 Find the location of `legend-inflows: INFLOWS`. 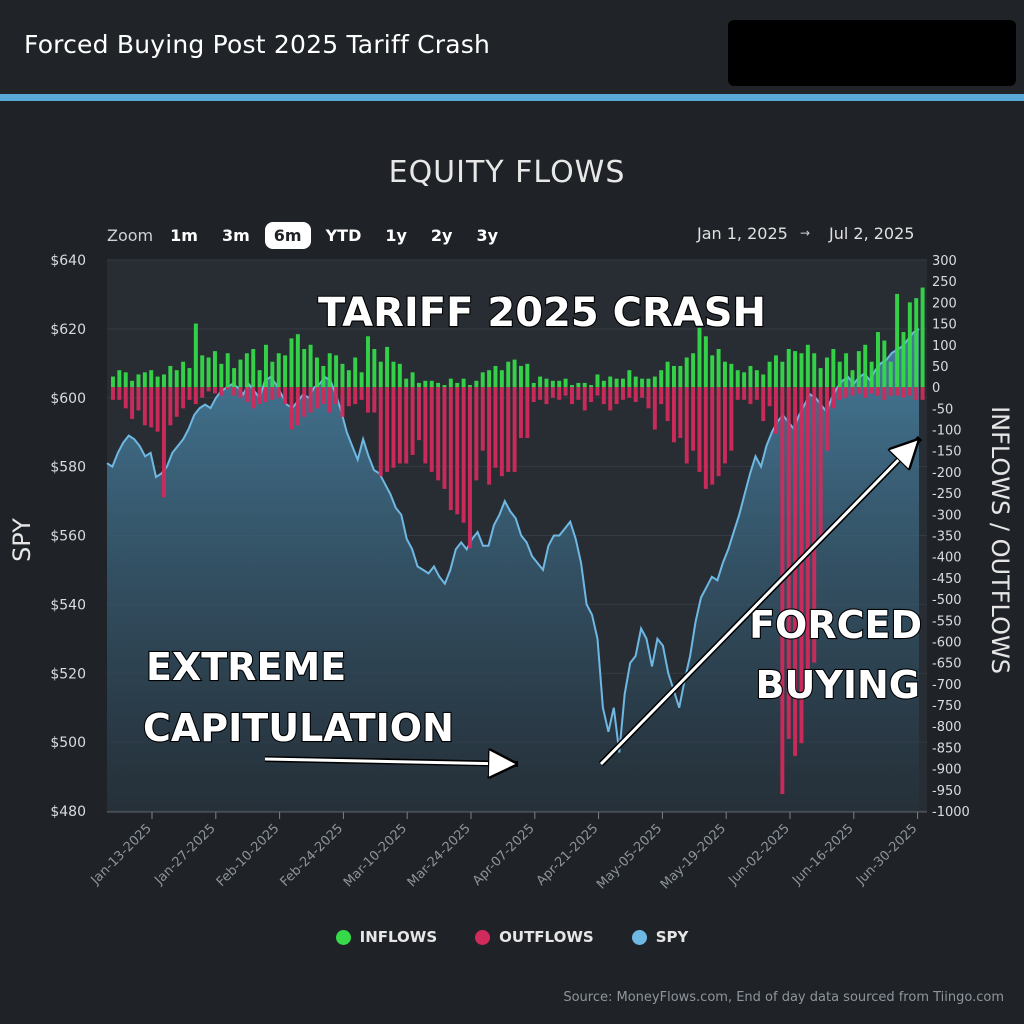

legend-inflows: INFLOWS is located at coordinates (386, 937).